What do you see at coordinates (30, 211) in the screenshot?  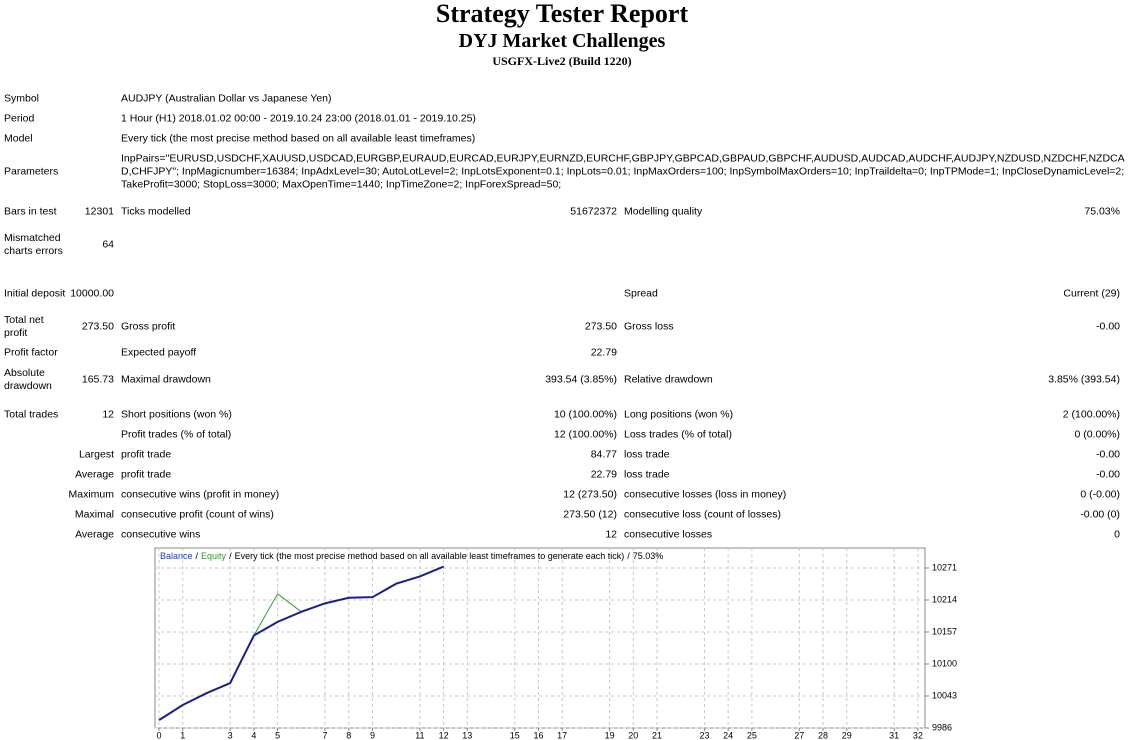 I see `cell-label: Bars in test` at bounding box center [30, 211].